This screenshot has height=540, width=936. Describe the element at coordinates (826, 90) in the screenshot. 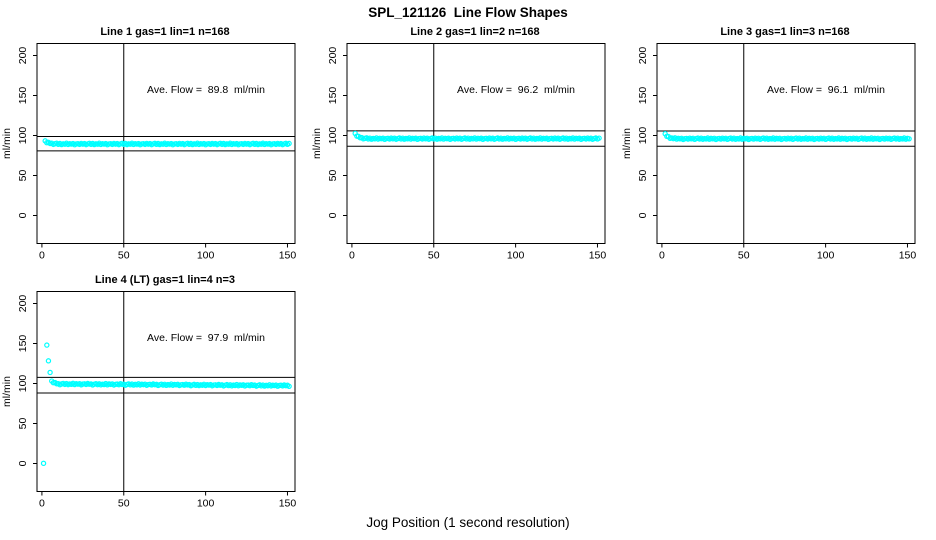

I see `ave-flow-annotation-line-3: Ave. Flow = 96.1 ml/min` at that location.